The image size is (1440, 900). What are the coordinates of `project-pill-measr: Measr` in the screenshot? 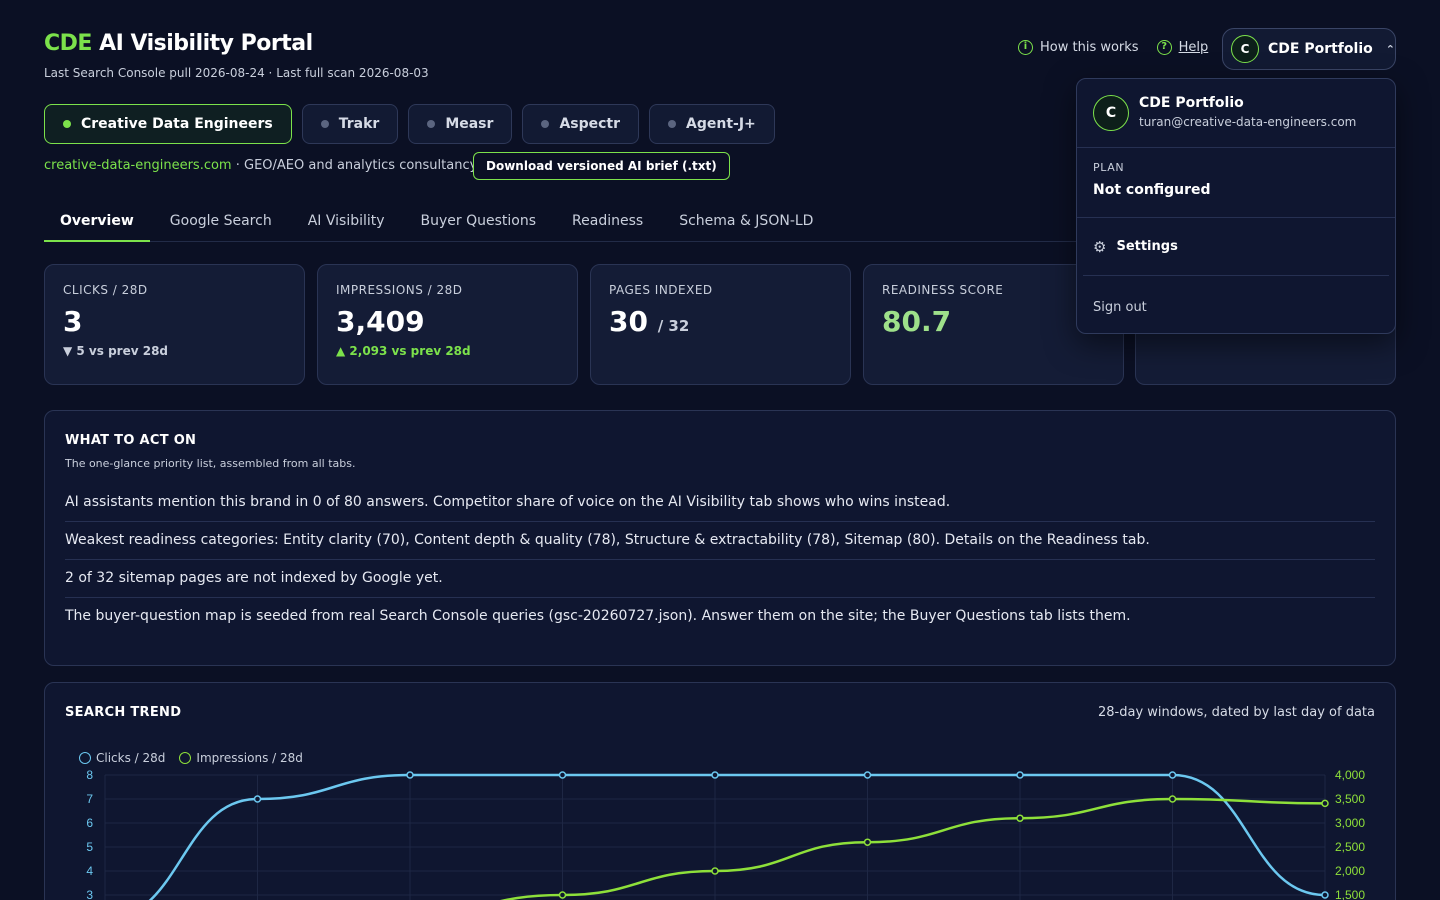 It's located at (460, 124).